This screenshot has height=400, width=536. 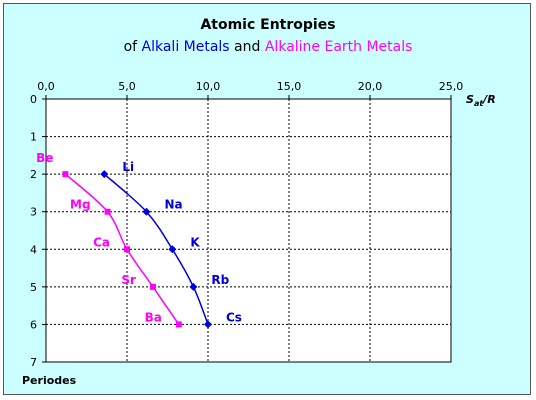 I want to click on data-point-sr, so click(x=152, y=286).